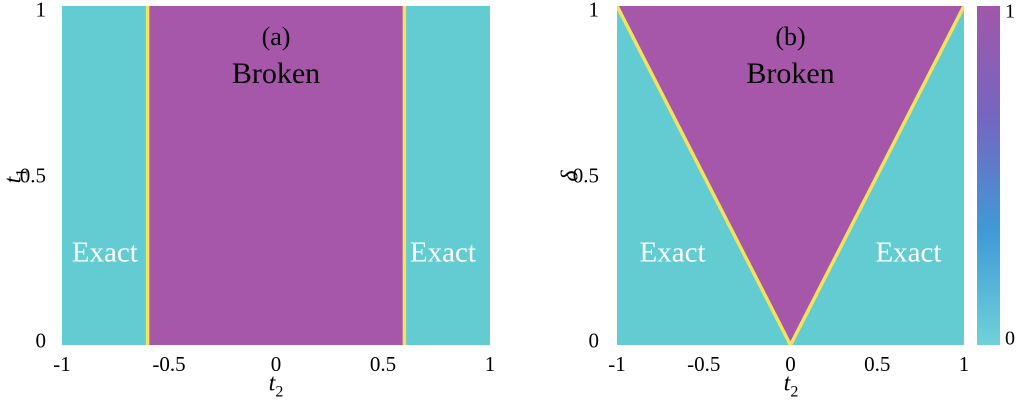 The image size is (1025, 407). I want to click on panel-a-y-axis: 1 0.5 0, so click(27, 203).